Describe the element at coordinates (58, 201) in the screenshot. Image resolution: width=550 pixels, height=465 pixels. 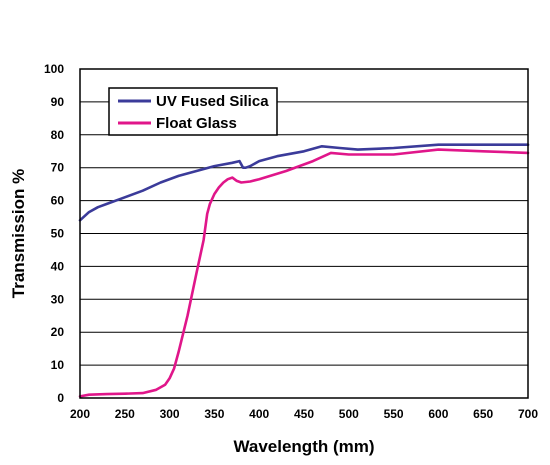
I see `y-tick-label: 60` at that location.